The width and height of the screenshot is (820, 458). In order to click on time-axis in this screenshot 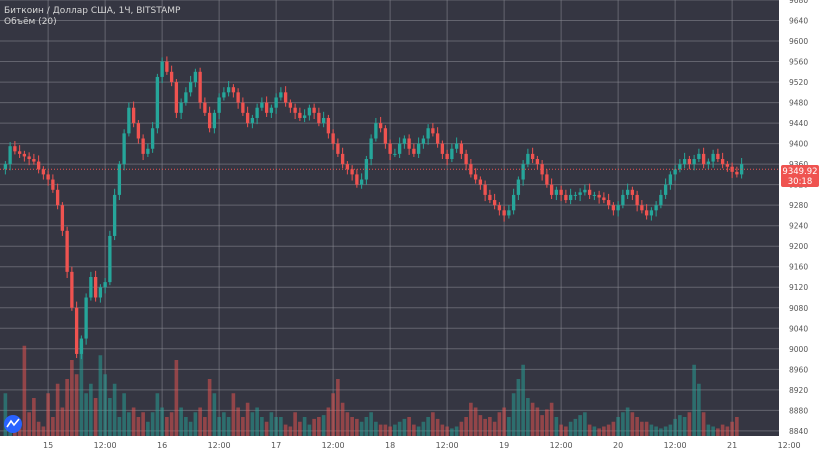, I will do `click(389, 445)`.